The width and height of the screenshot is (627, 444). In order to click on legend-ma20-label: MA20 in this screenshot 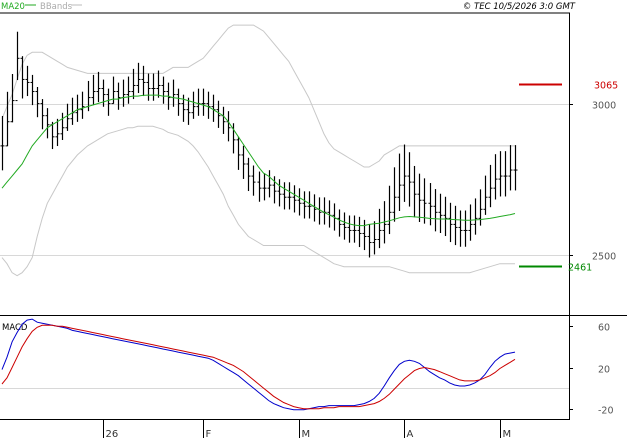, I will do `click(13, 7)`.